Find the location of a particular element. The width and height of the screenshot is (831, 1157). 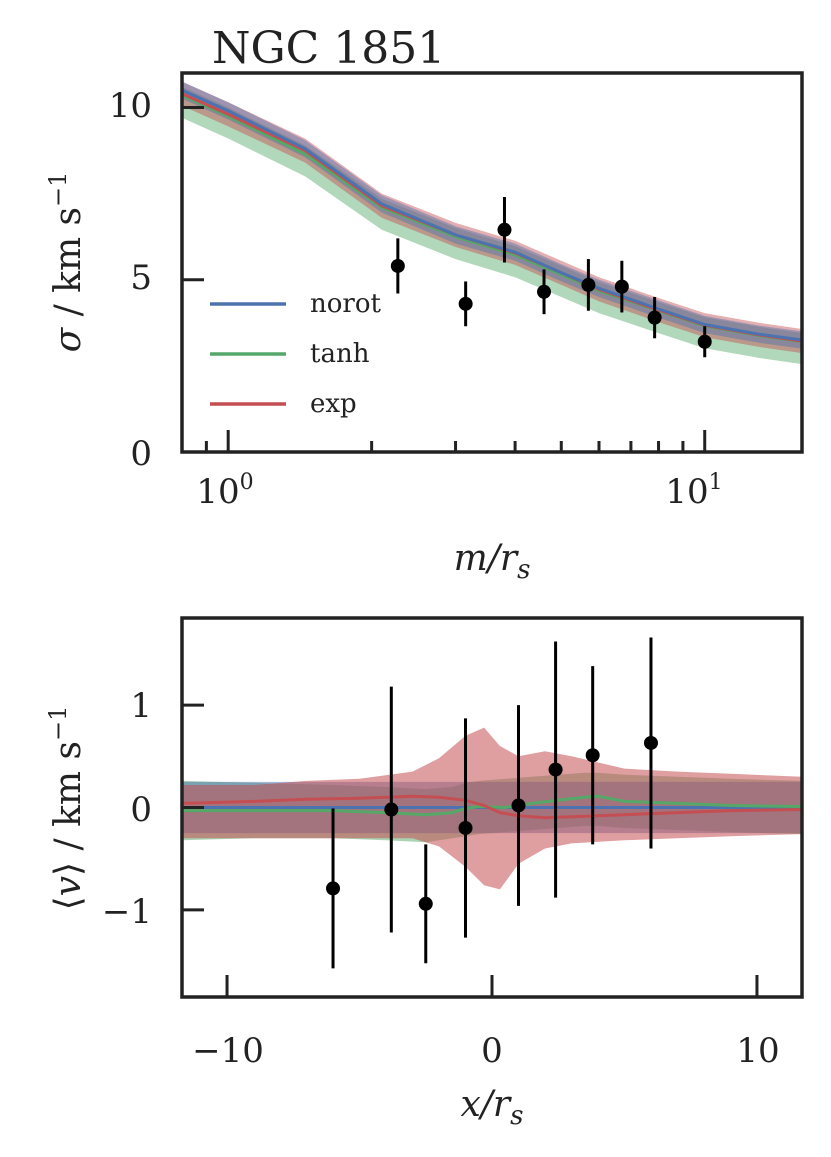

legend-label-exp: exp is located at coordinates (333, 404).